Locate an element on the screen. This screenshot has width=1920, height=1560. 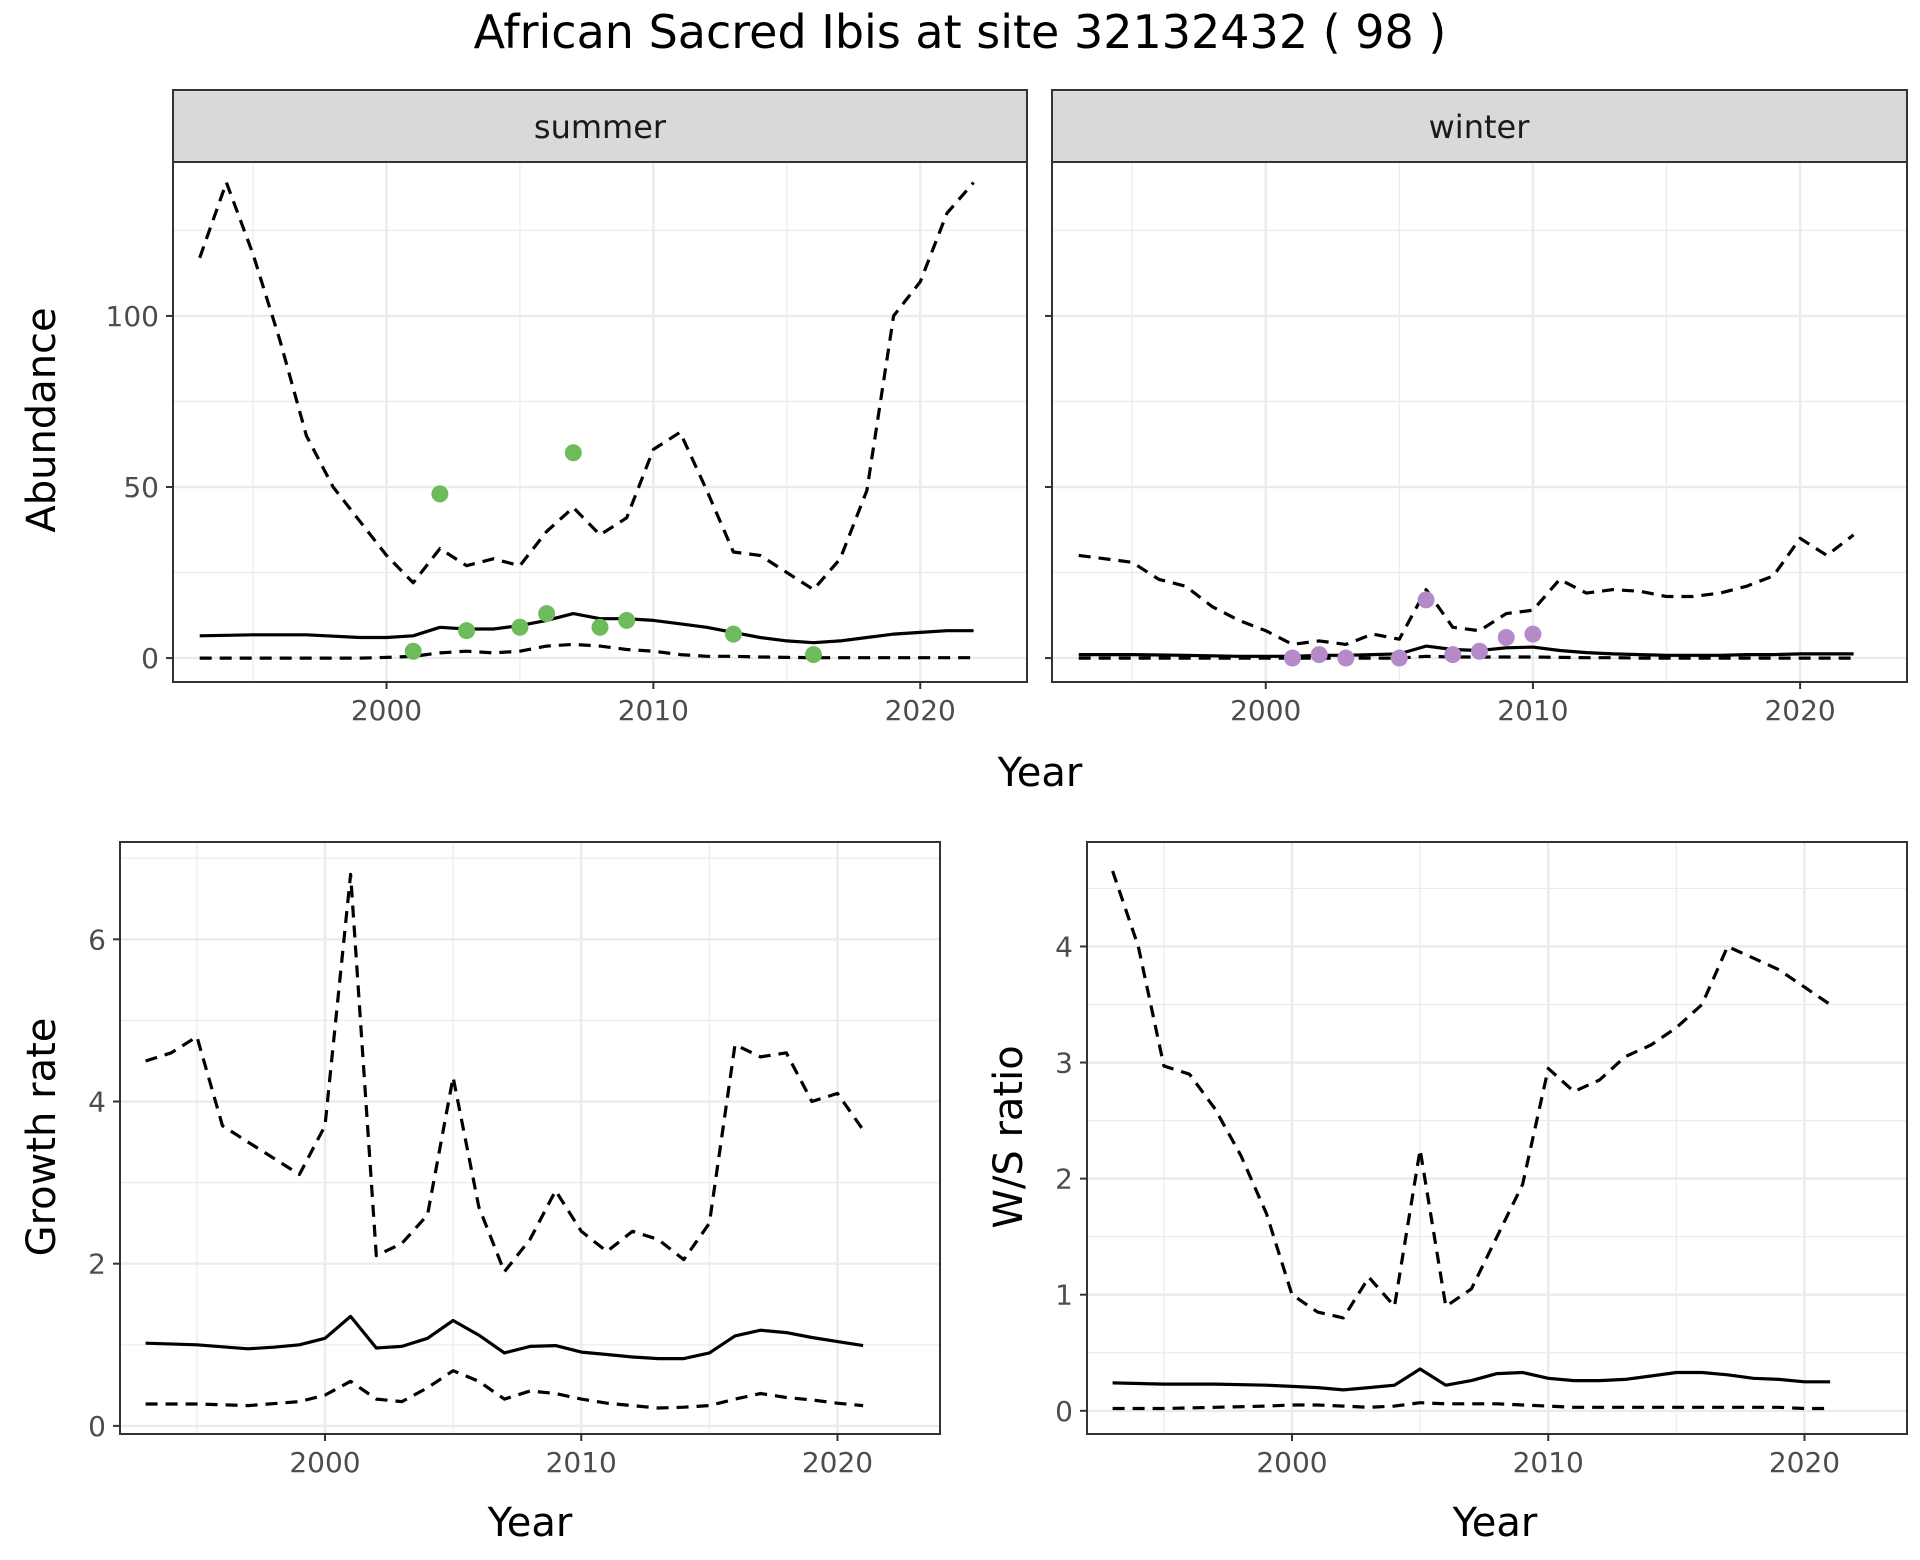
ratio-y-axis-title: W/S ratio is located at coordinates (1009, 1136).